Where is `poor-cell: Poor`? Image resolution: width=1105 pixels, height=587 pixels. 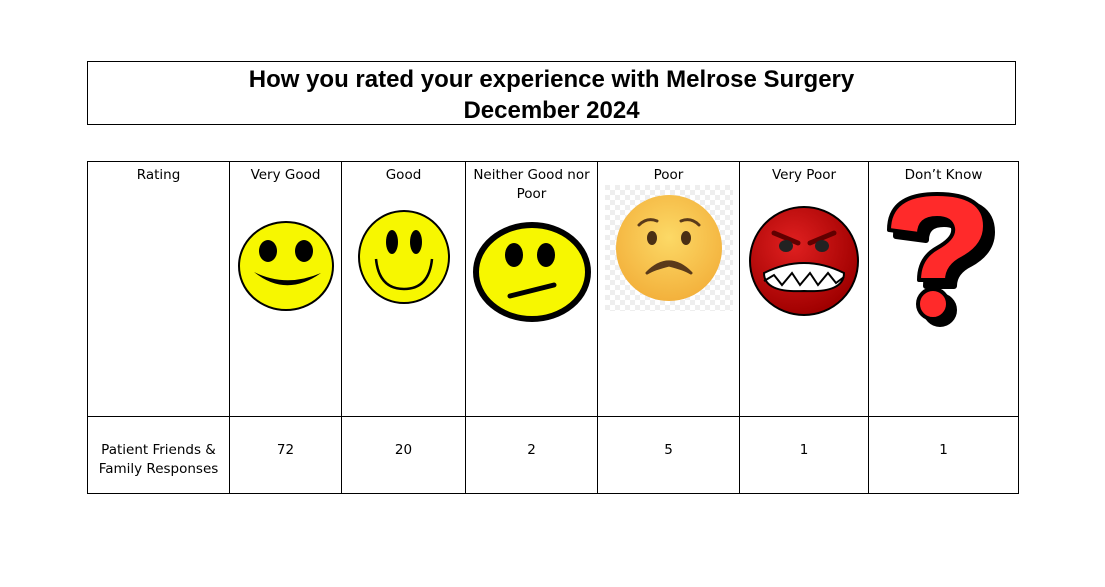
poor-cell: Poor is located at coordinates (668, 289).